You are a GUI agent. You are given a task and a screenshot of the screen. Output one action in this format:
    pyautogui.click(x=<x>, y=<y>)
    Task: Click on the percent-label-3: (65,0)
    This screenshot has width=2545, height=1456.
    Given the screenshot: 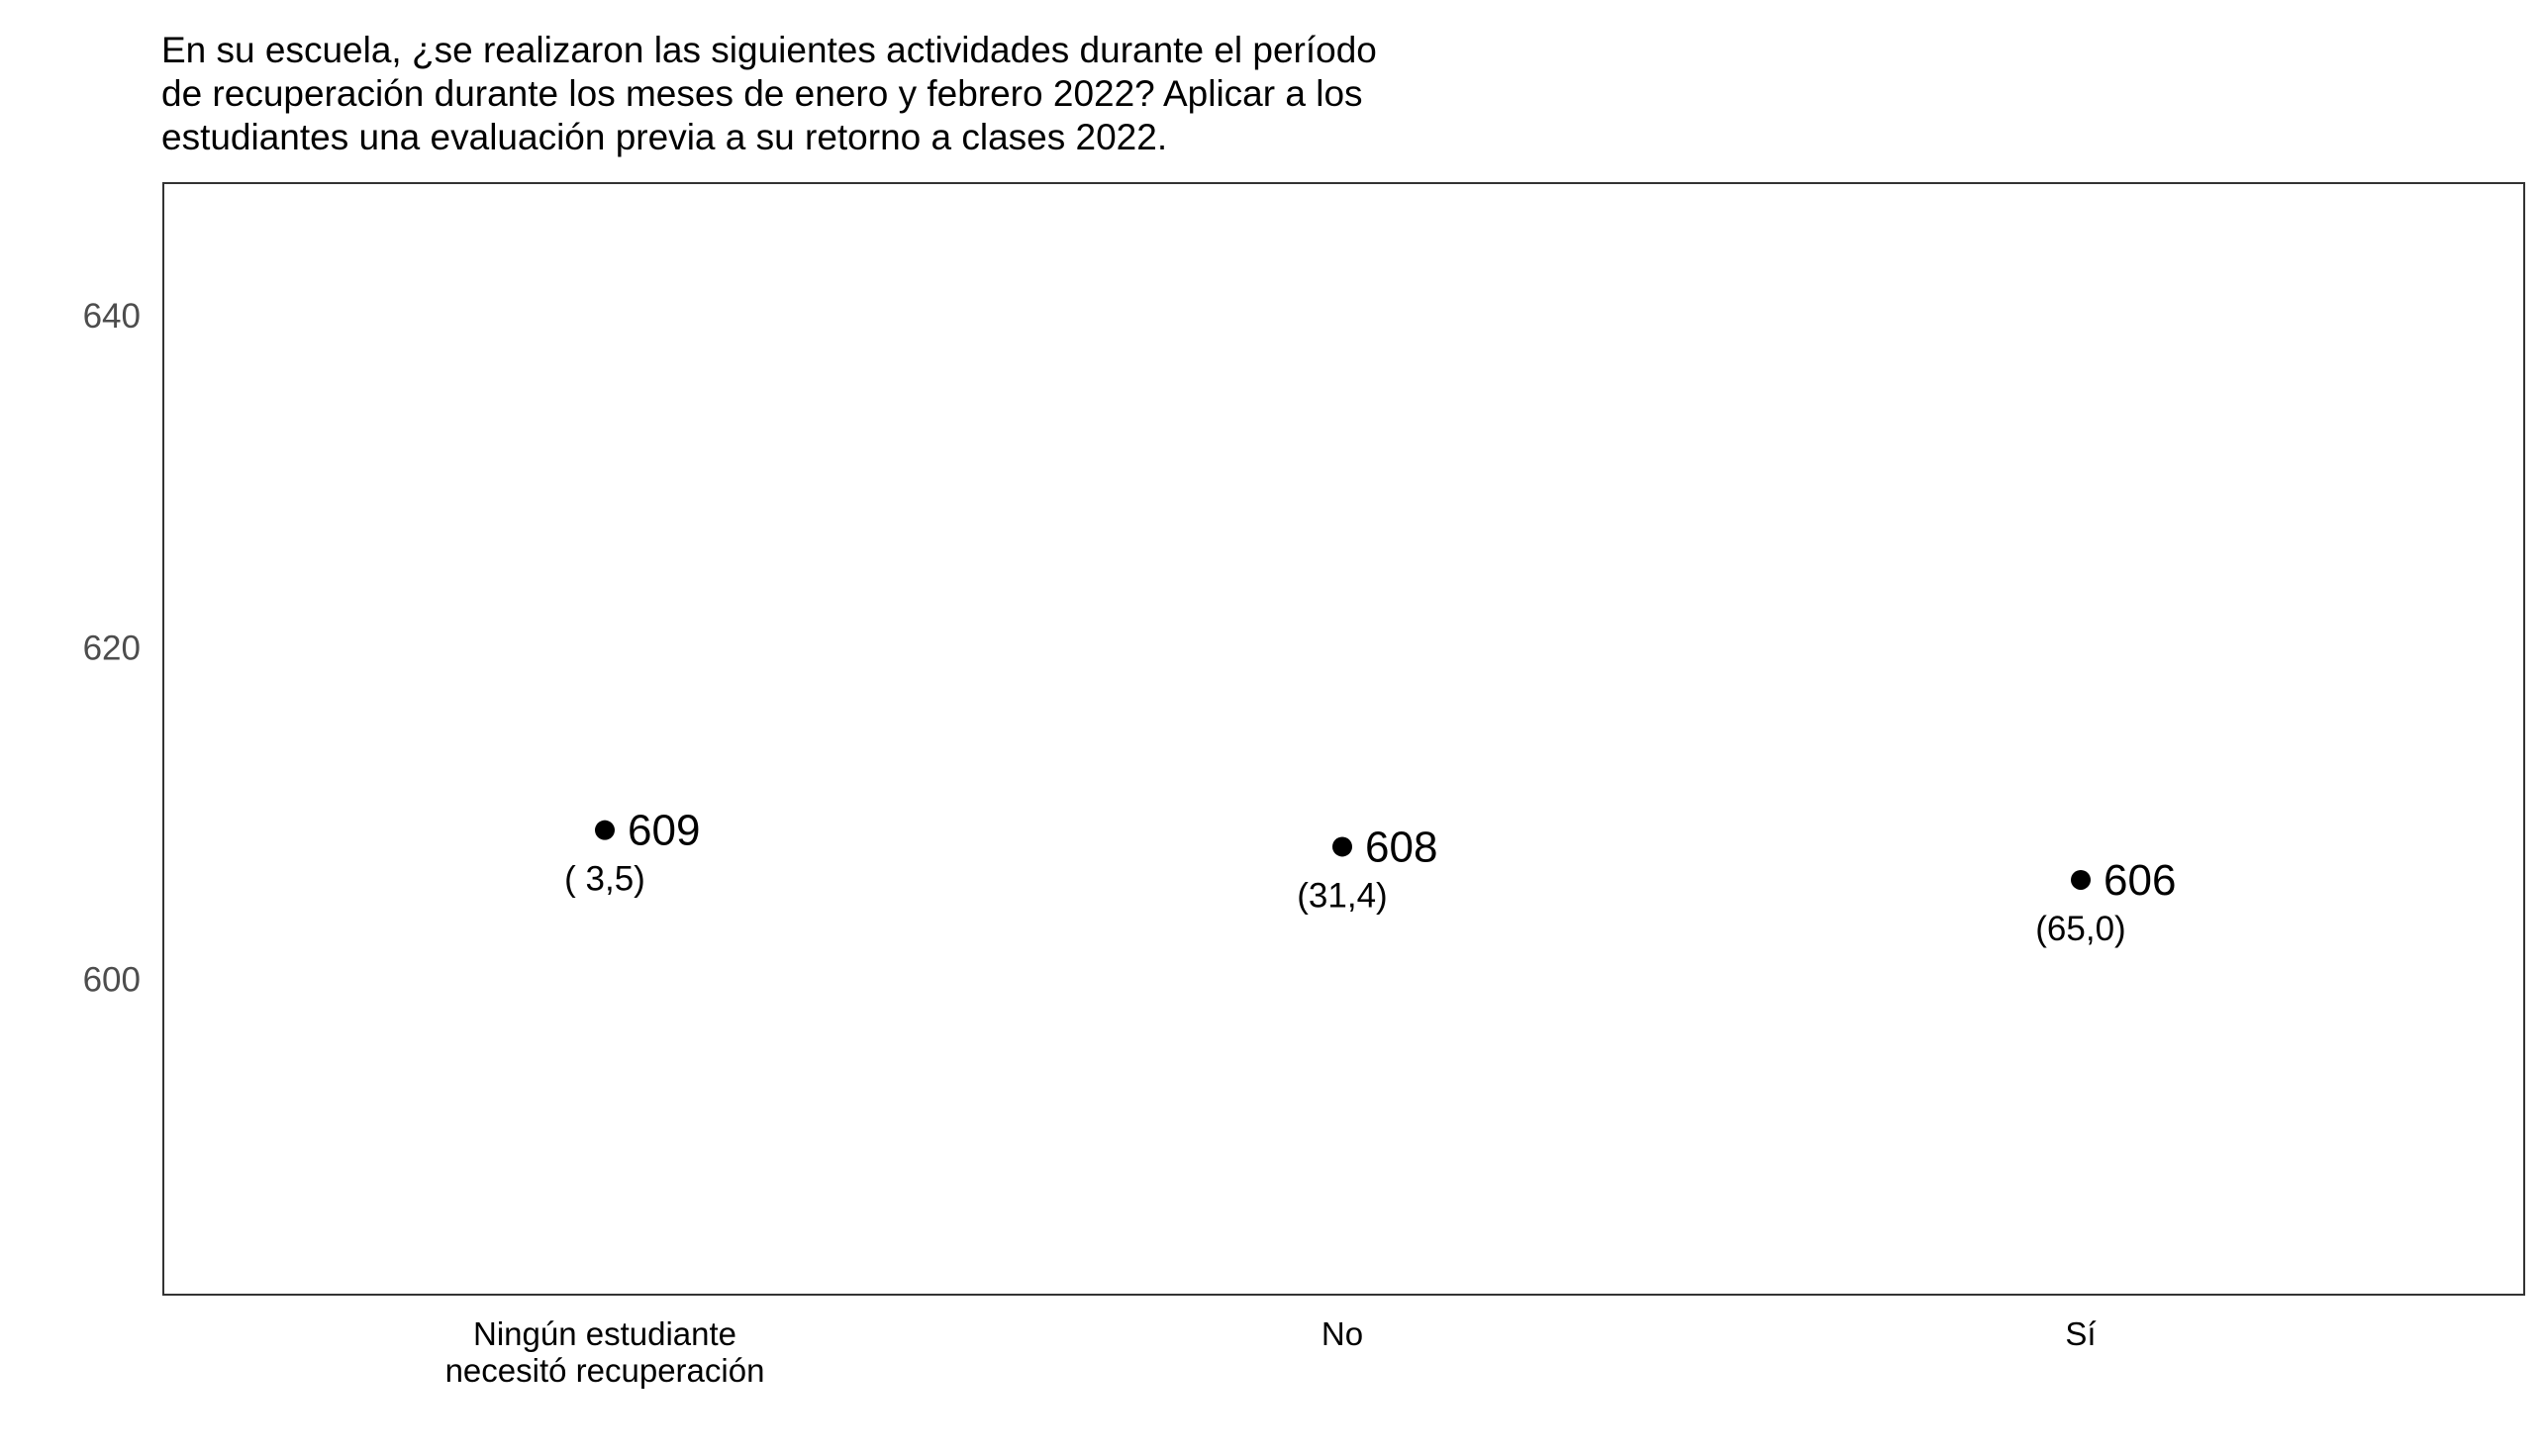 What is the action you would take?
    pyautogui.click(x=2080, y=929)
    